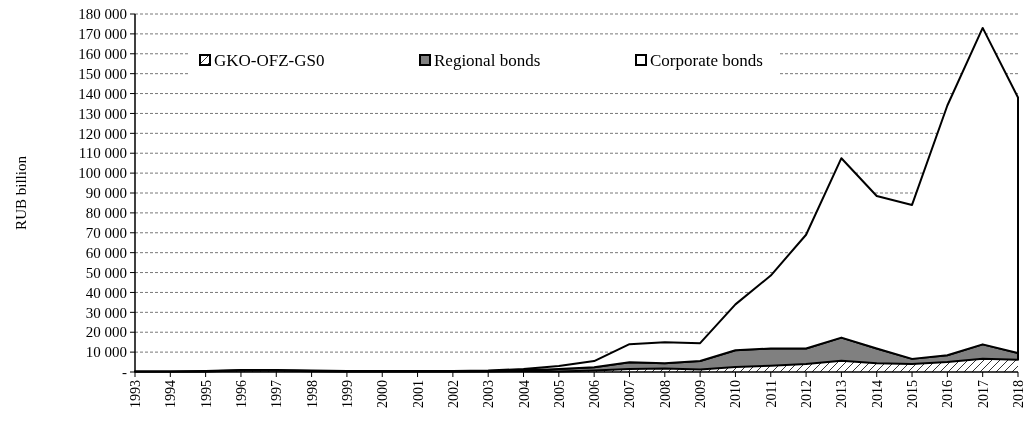 This screenshot has height=426, width=1025. I want to click on x-tick-label: 2016, so click(948, 394).